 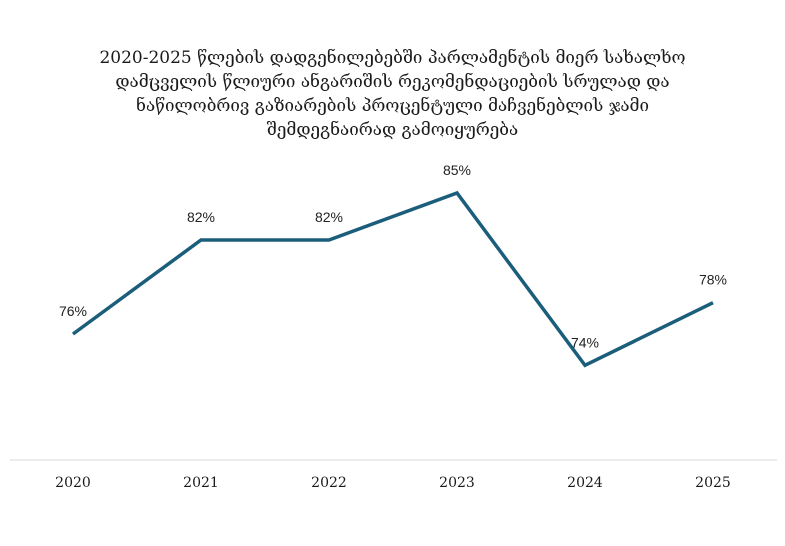 What do you see at coordinates (713, 280) in the screenshot?
I see `data-label-2025: 78%` at bounding box center [713, 280].